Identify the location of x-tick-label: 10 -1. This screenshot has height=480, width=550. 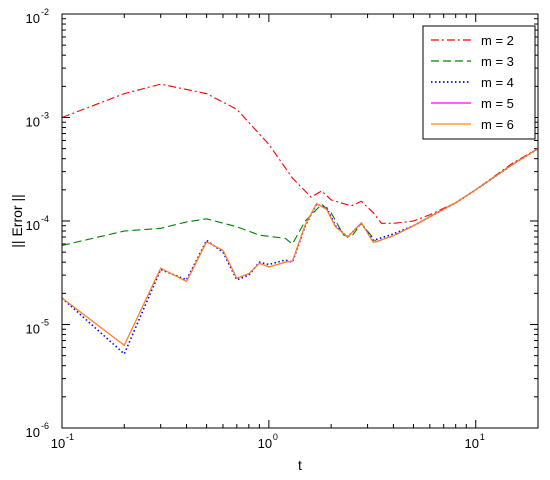
(62, 441).